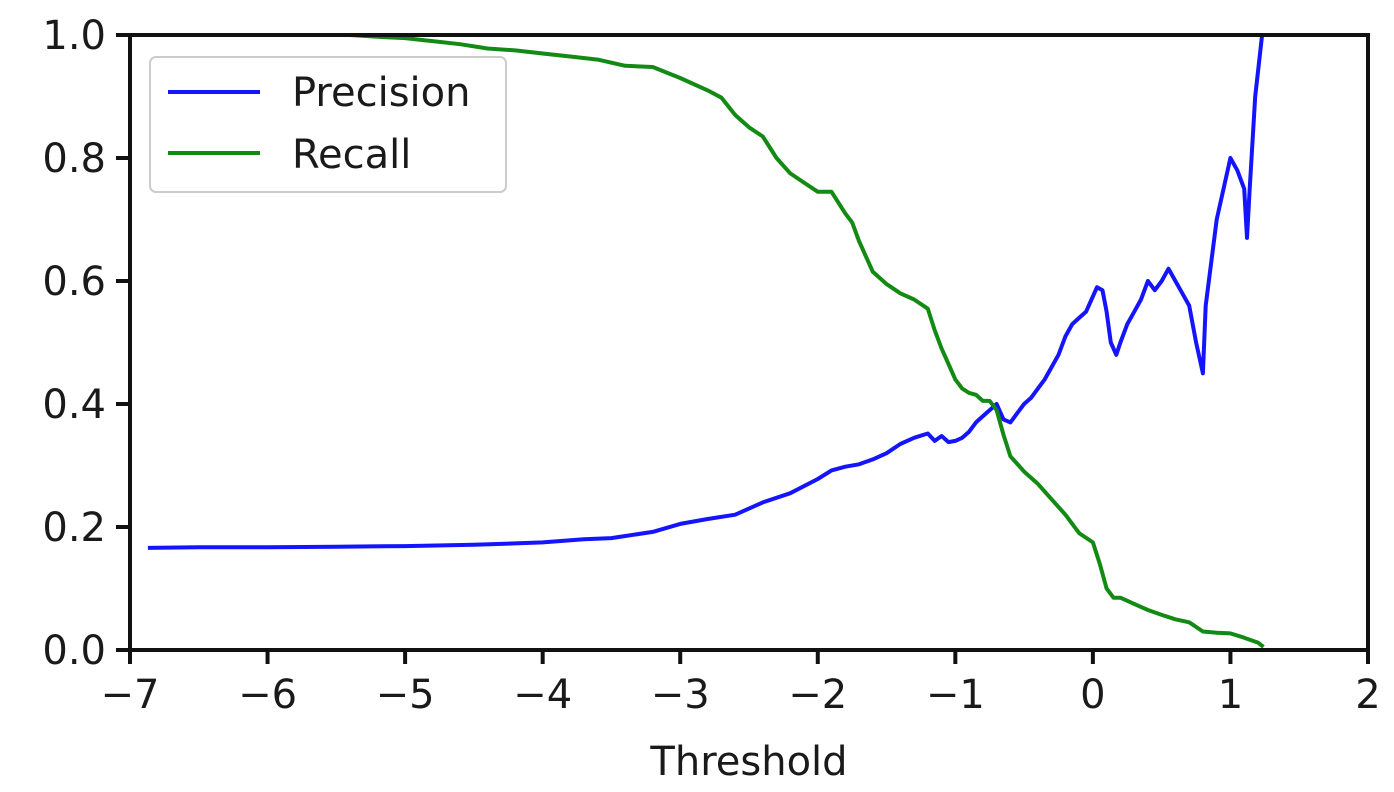 This screenshot has width=1394, height=792. What do you see at coordinates (130, 695) in the screenshot?
I see `x-tick-label: −7` at bounding box center [130, 695].